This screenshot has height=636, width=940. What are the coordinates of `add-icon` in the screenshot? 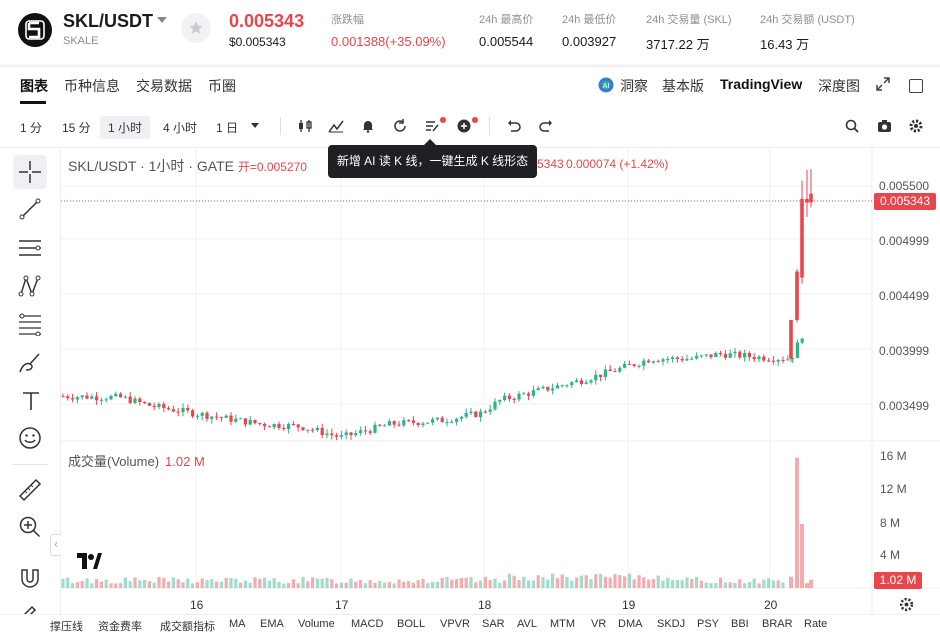 It's located at (464, 126).